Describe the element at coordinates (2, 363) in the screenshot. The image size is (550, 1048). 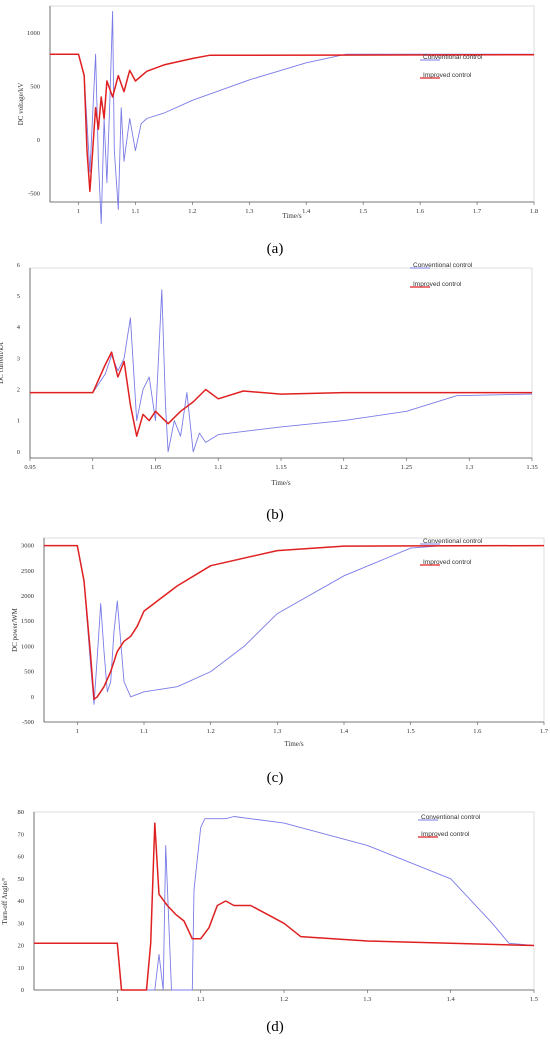
I see `y-axis-label: DC current/kA` at that location.